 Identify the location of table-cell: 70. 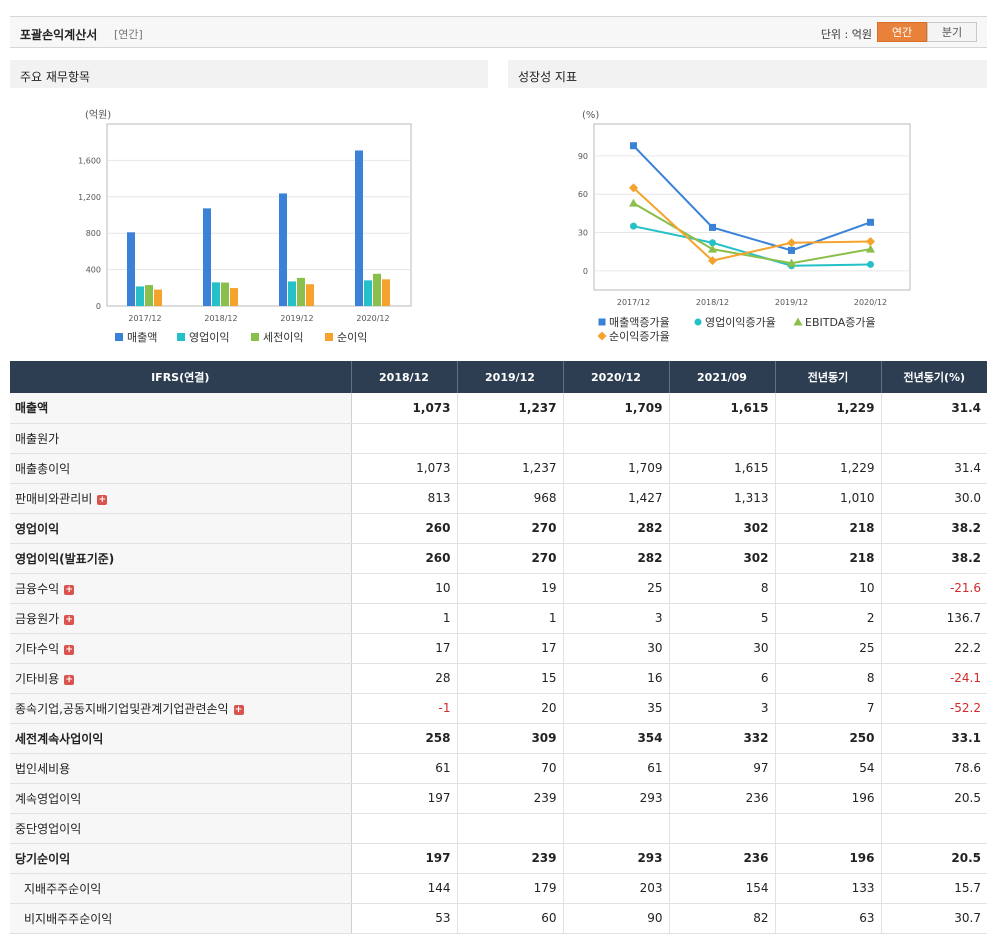
(510, 768).